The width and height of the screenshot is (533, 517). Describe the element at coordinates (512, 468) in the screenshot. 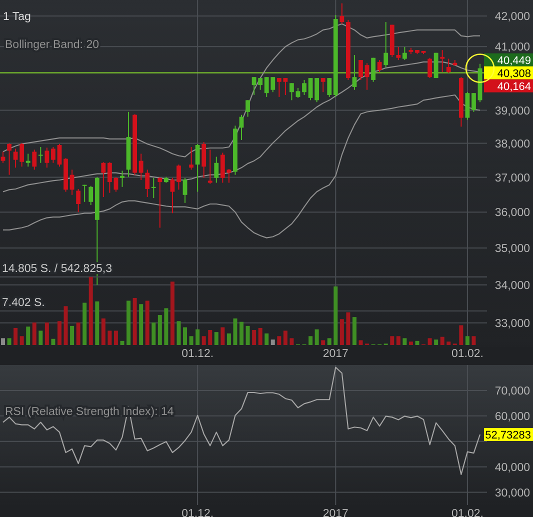

I see `y-tick-label: 40,000` at that location.